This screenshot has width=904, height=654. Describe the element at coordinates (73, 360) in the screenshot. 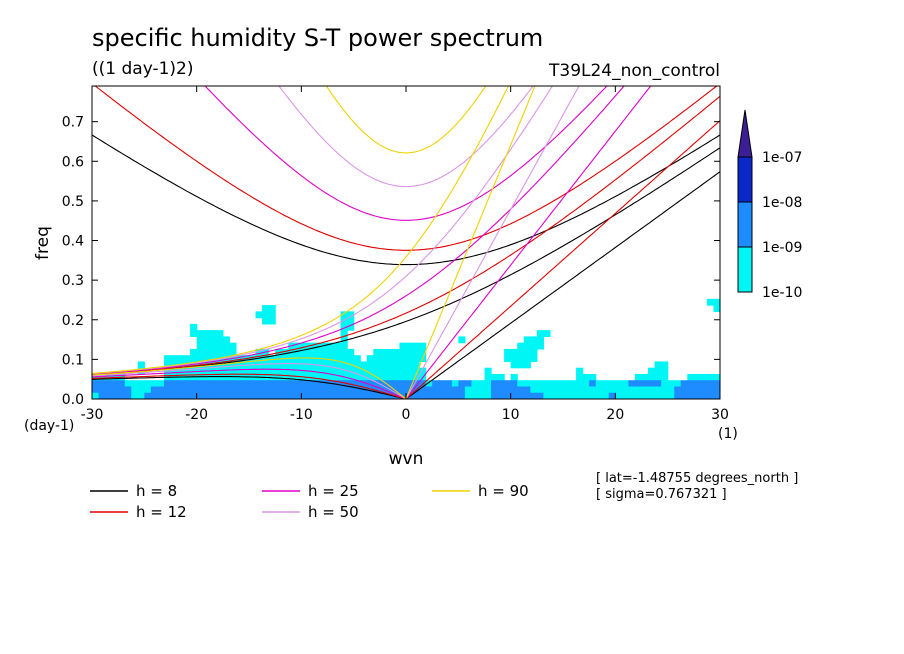

I see `y-tick-label: 0.1` at that location.